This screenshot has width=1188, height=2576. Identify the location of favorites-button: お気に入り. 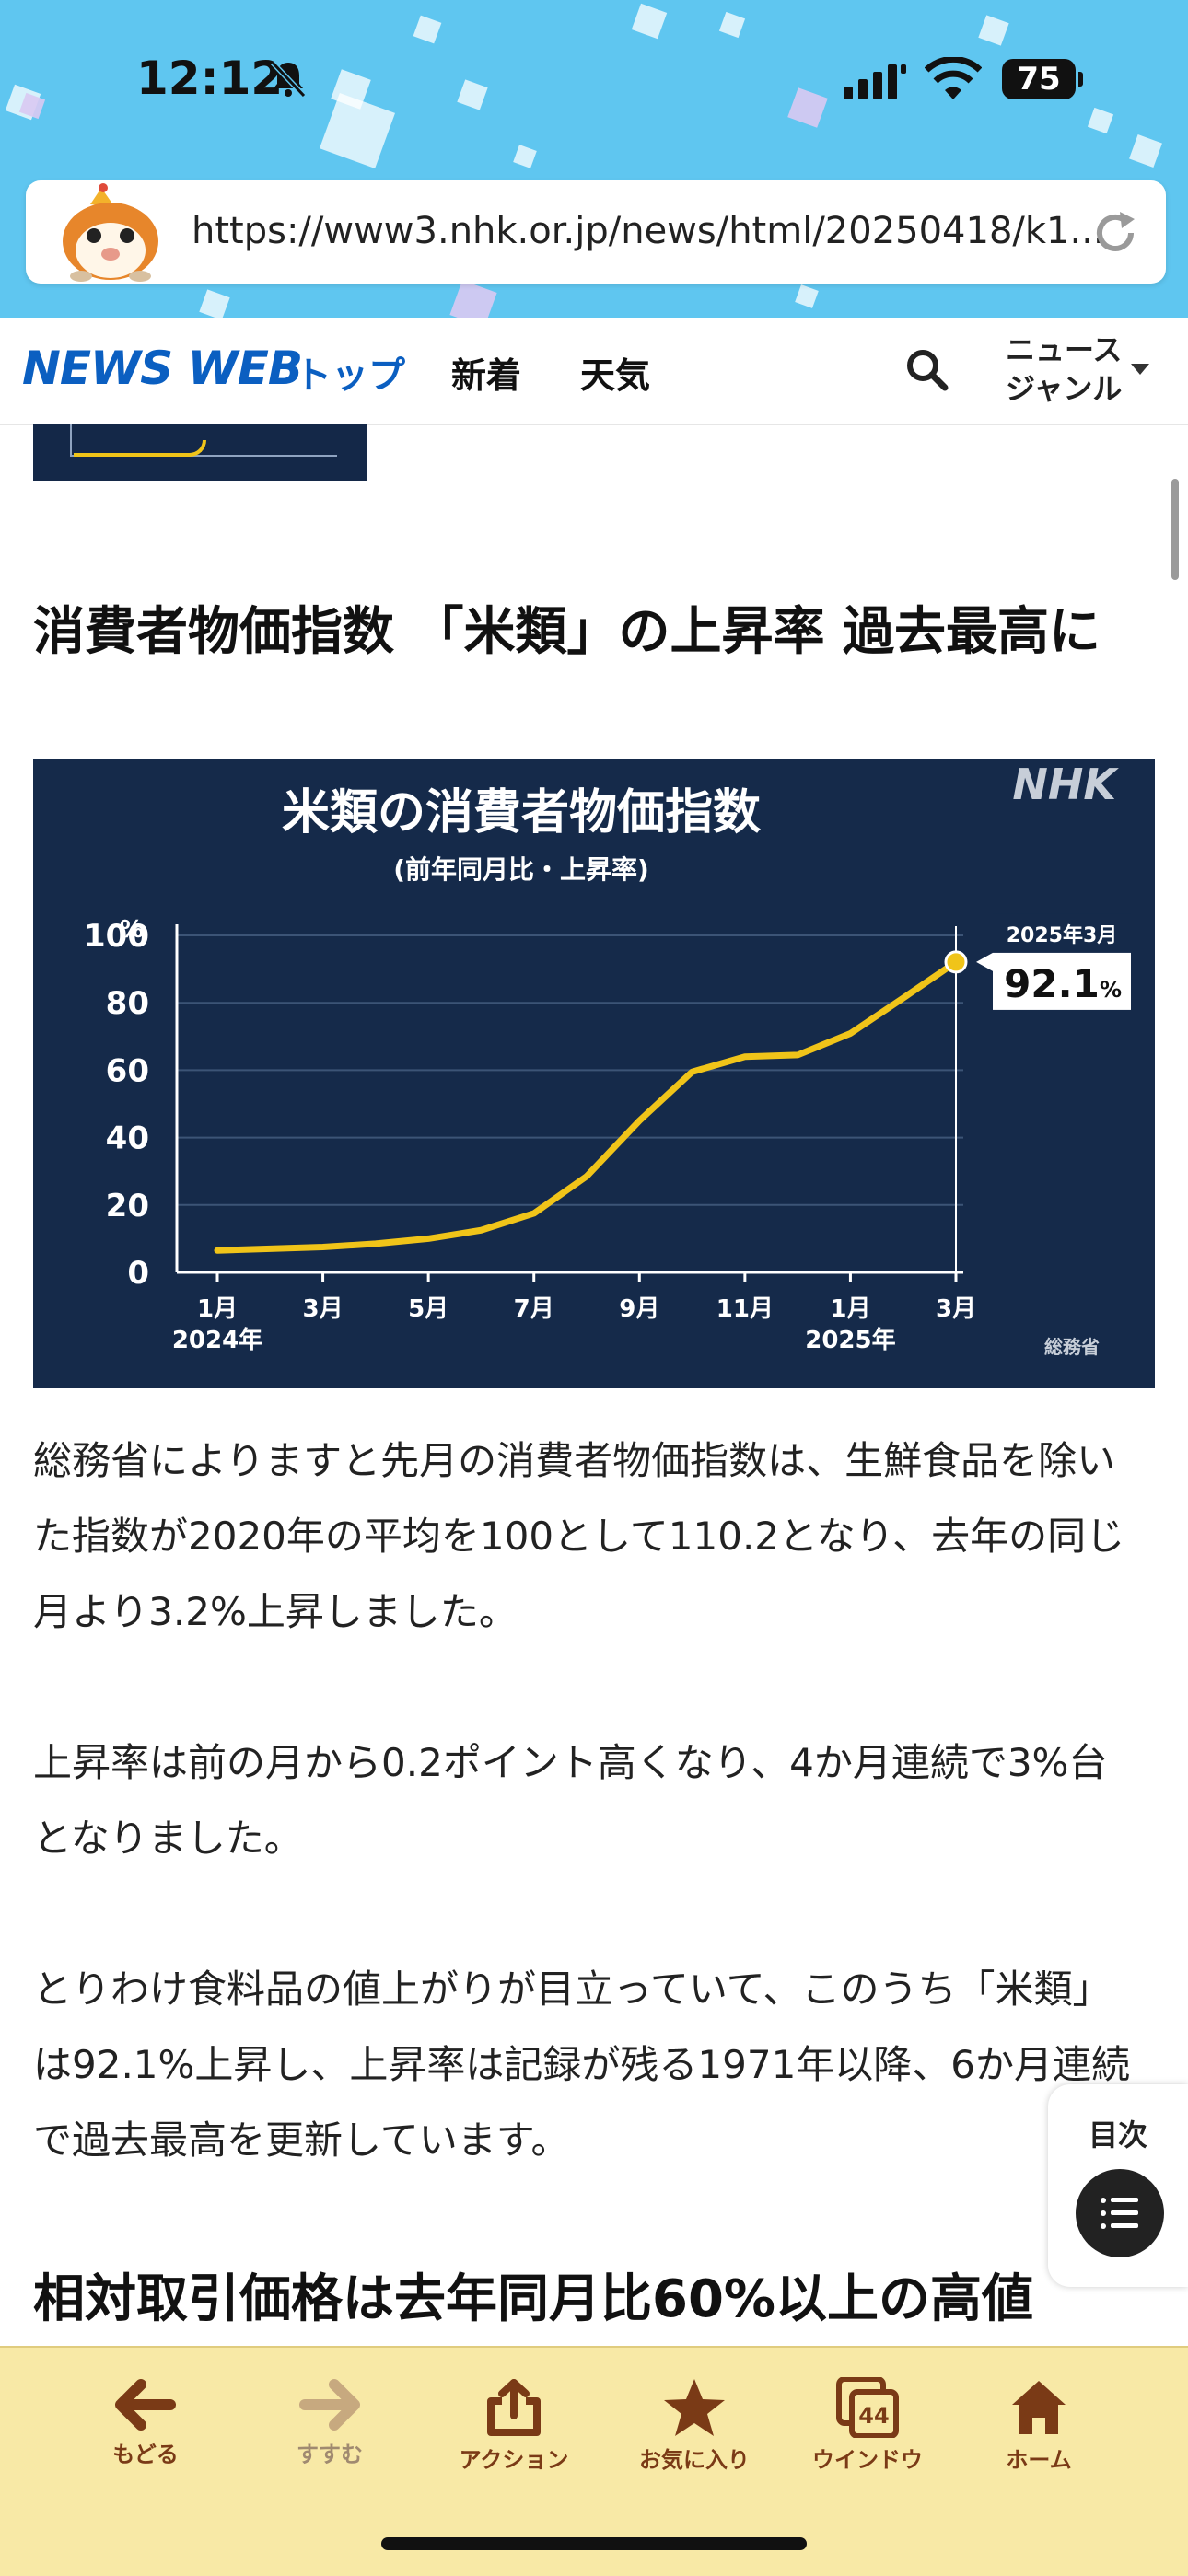
(694, 2425).